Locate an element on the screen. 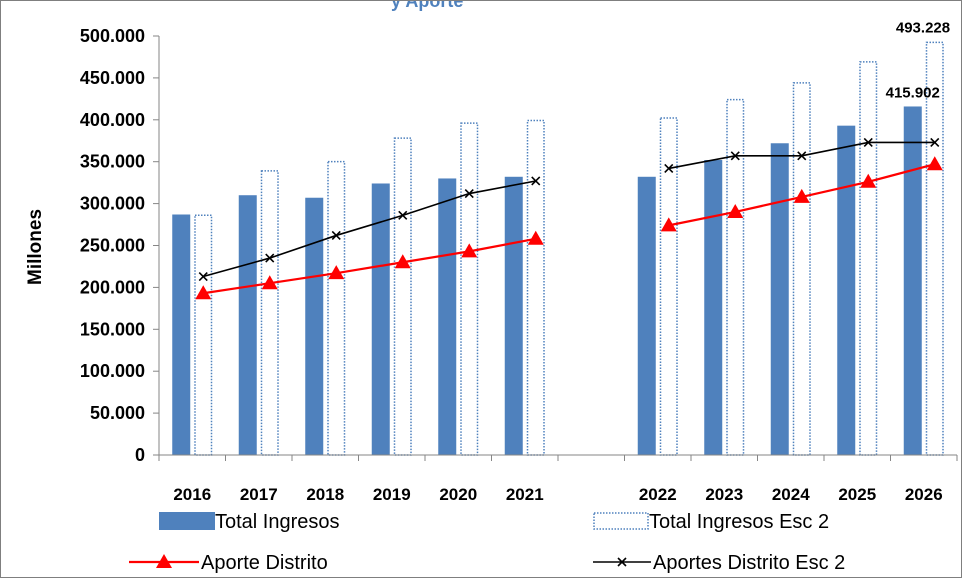 Image resolution: width=962 pixels, height=579 pixels. legend-label-aporte-distrito: Aporte Distrito is located at coordinates (264, 563).